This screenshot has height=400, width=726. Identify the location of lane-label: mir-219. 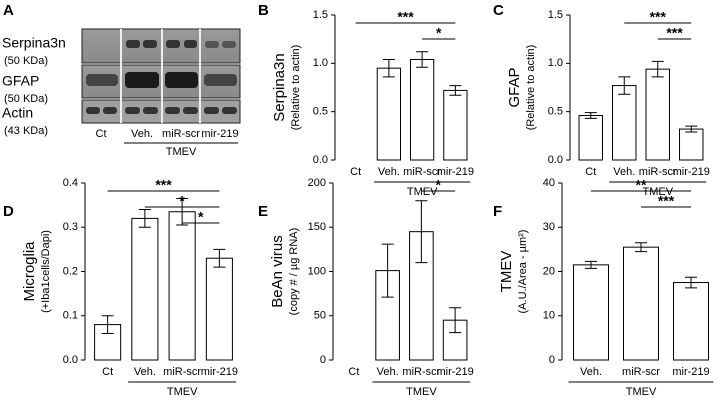
(219, 134).